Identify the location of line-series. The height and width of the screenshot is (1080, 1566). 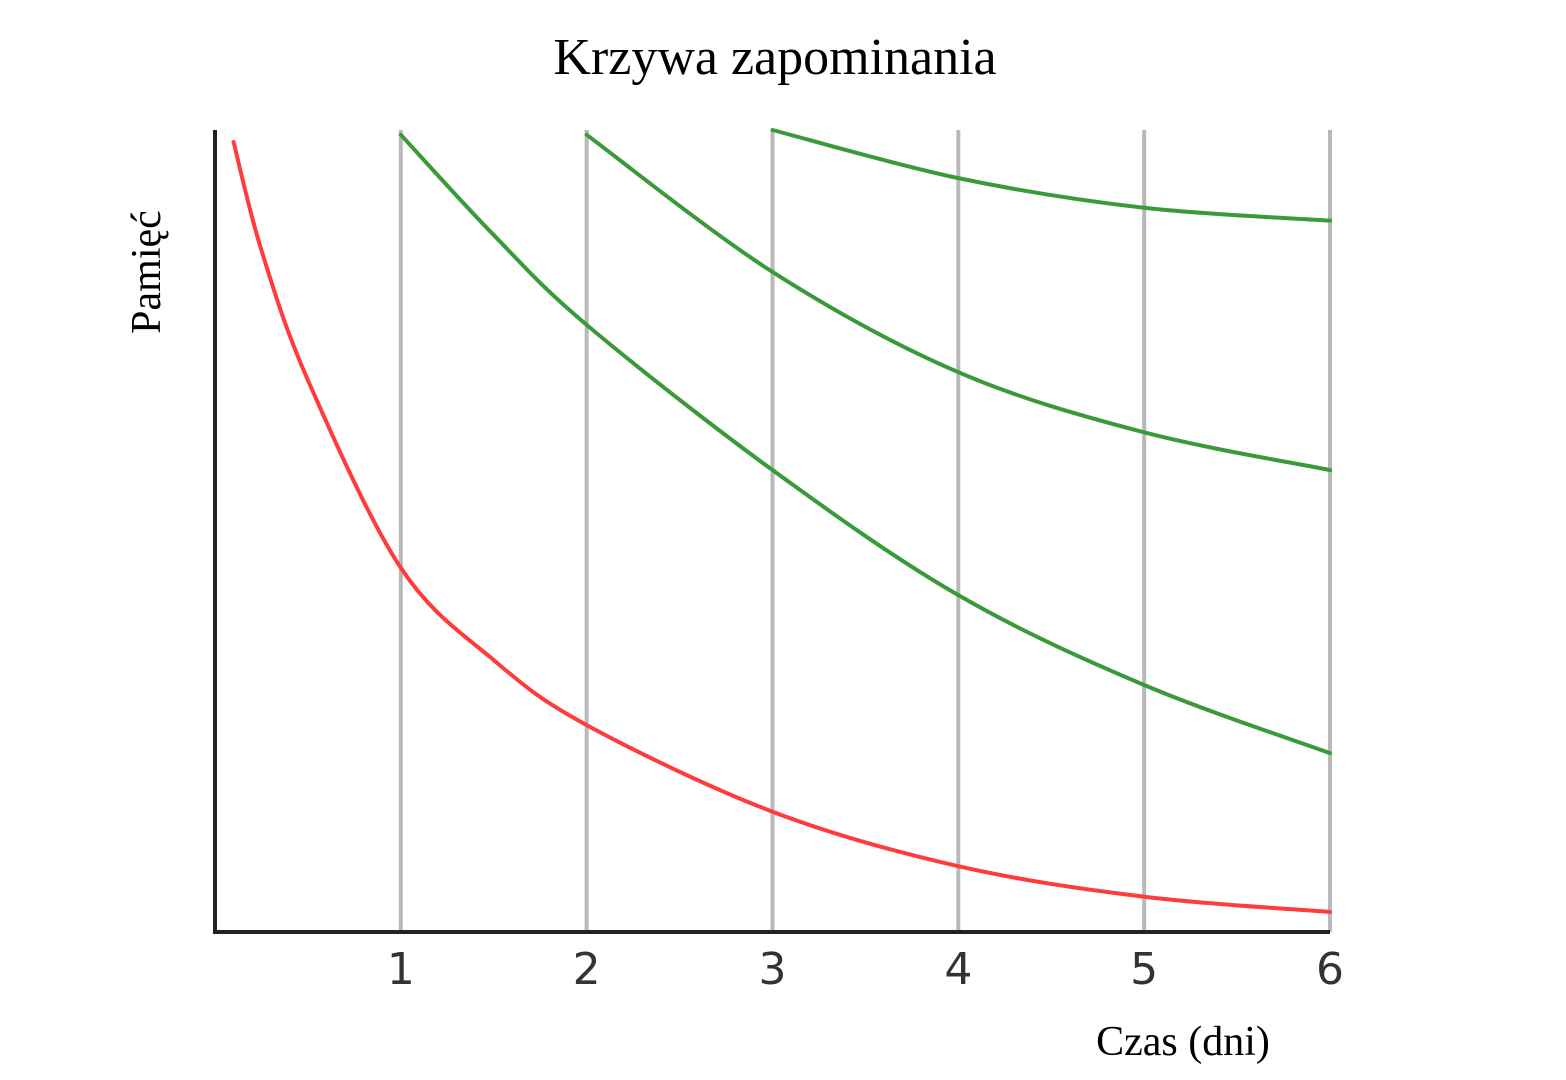
(1051, 175).